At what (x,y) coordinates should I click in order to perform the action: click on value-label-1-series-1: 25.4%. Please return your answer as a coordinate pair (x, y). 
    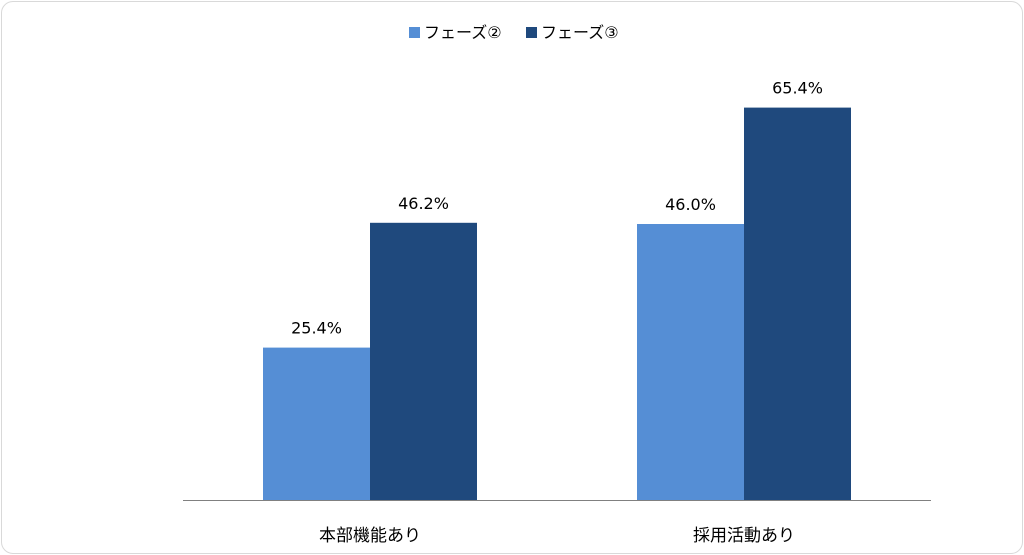
    Looking at the image, I should click on (316, 328).